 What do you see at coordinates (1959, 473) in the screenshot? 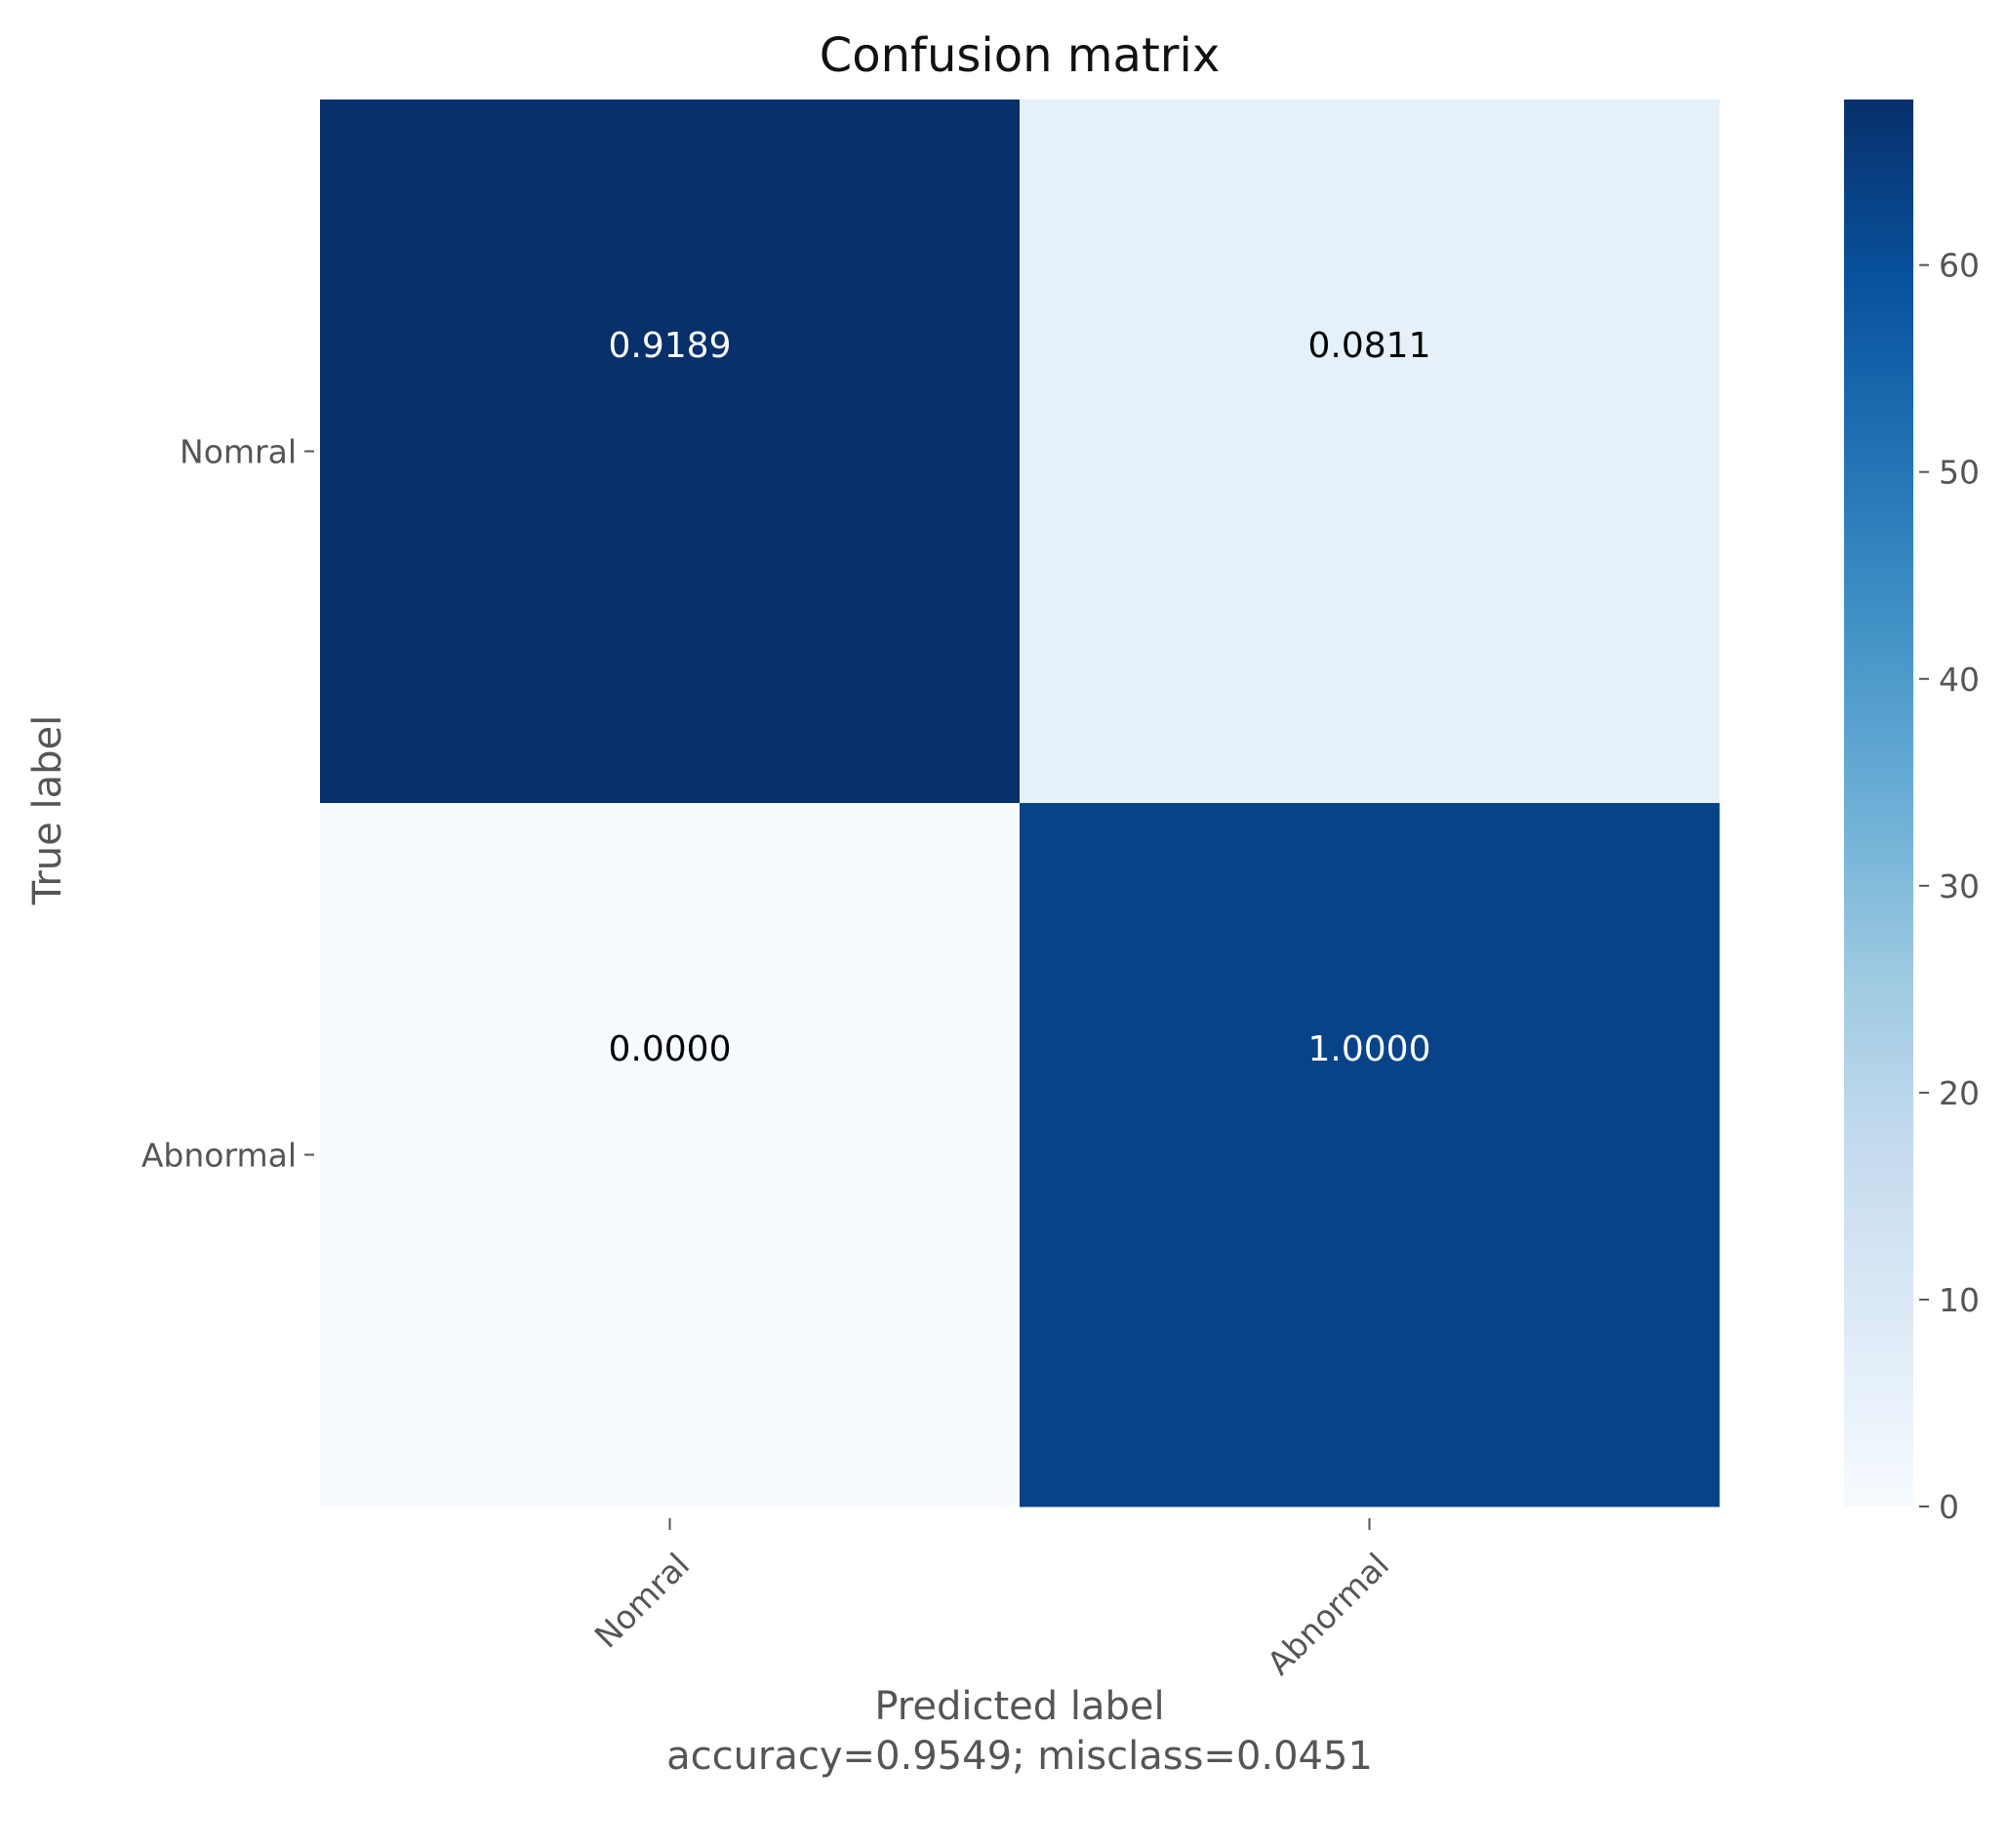
I see `colorbar-tick-label: 50` at bounding box center [1959, 473].